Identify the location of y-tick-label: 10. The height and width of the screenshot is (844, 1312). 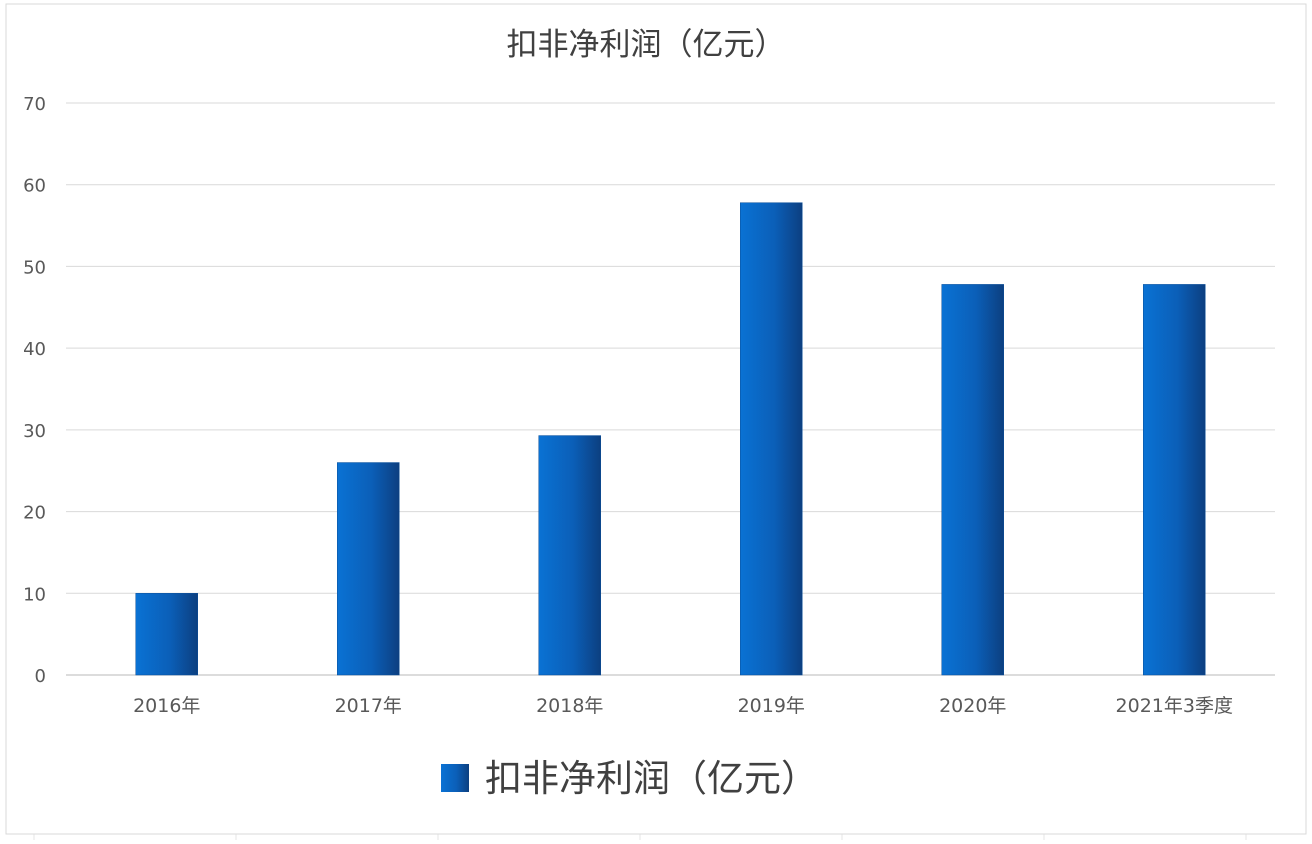
(34, 594).